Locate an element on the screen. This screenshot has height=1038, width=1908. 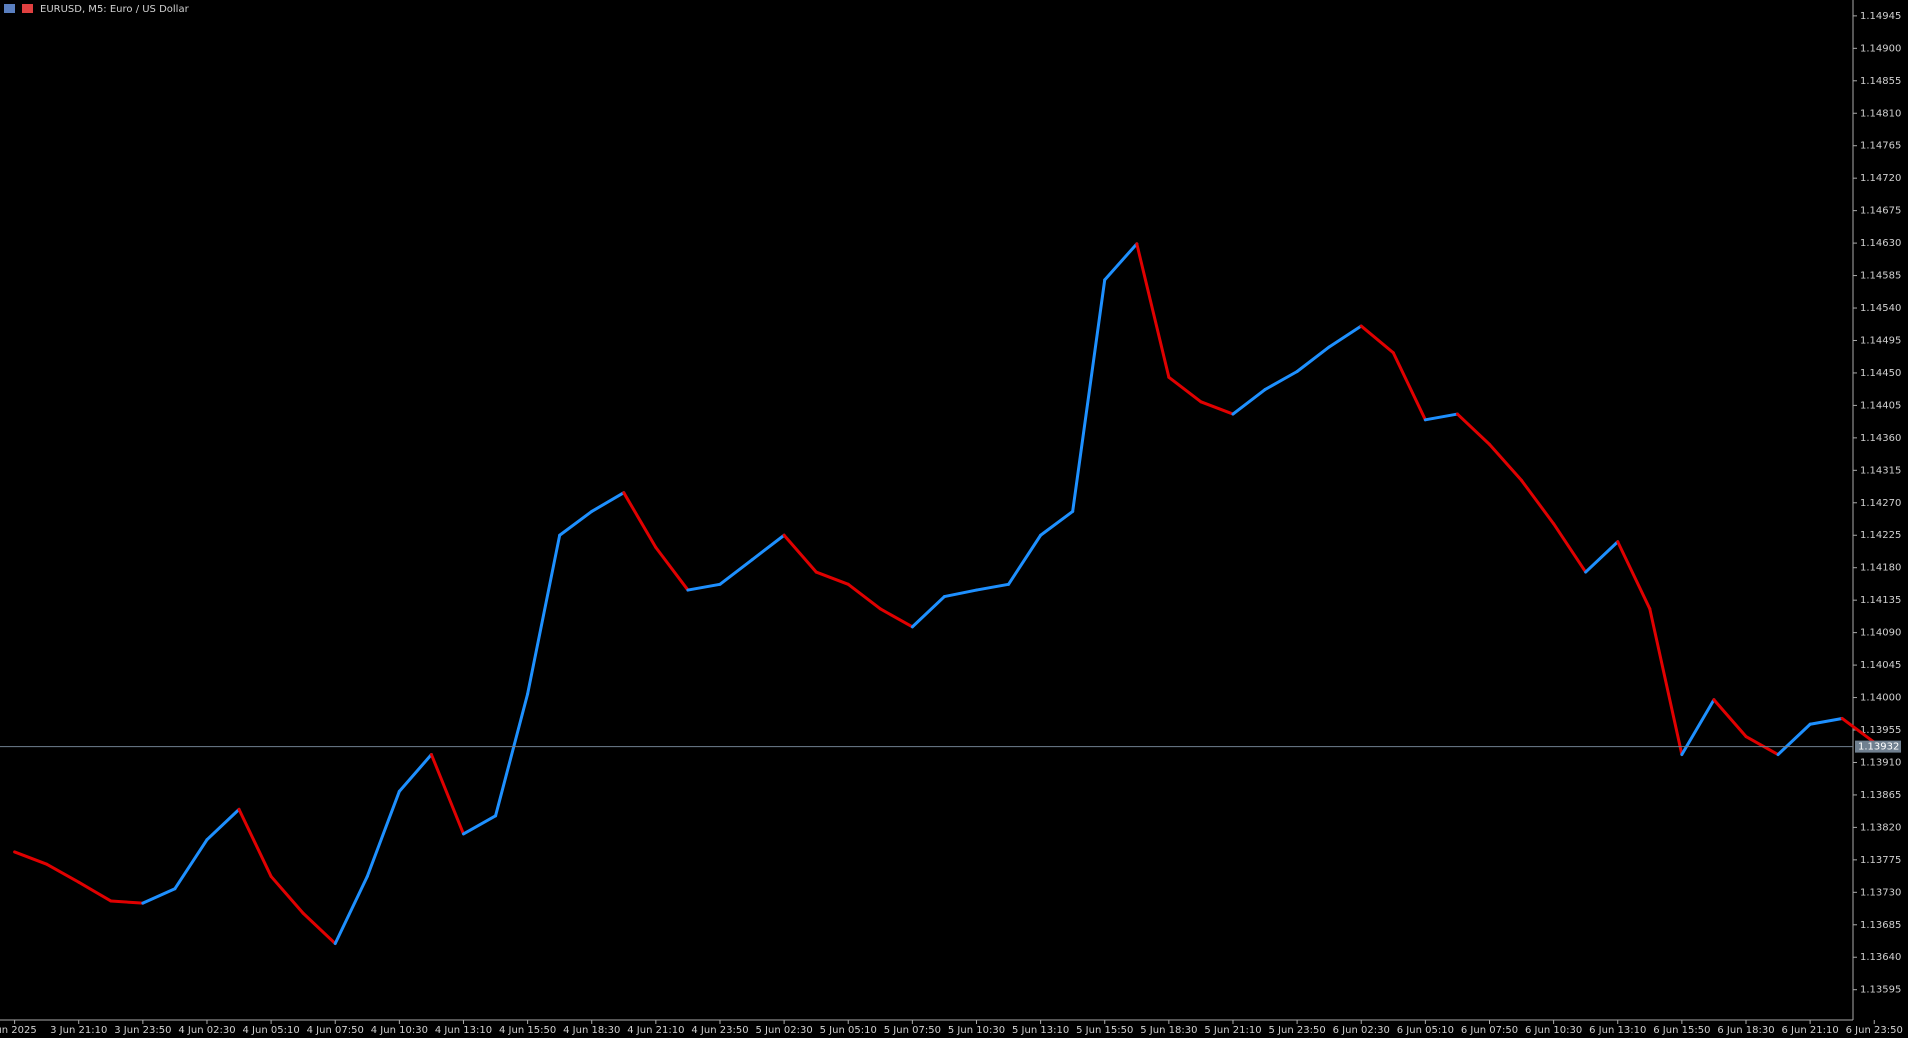
y-tick-label: 1.14540 is located at coordinates (1880, 308).